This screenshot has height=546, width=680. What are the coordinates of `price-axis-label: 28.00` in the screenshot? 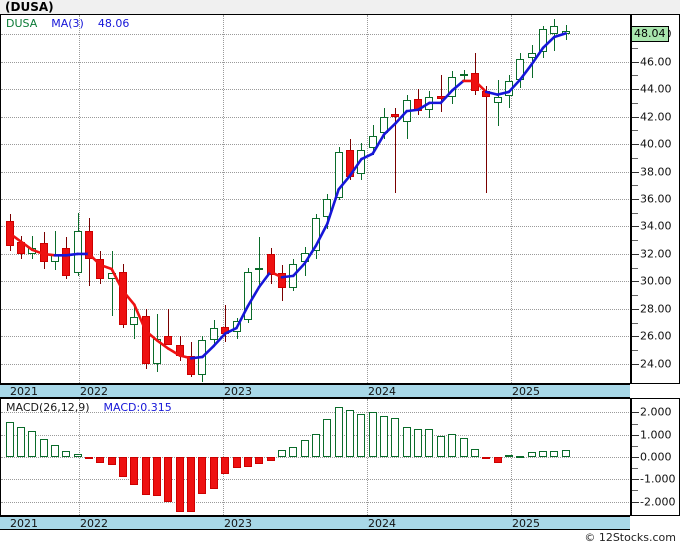 It's located at (656, 309).